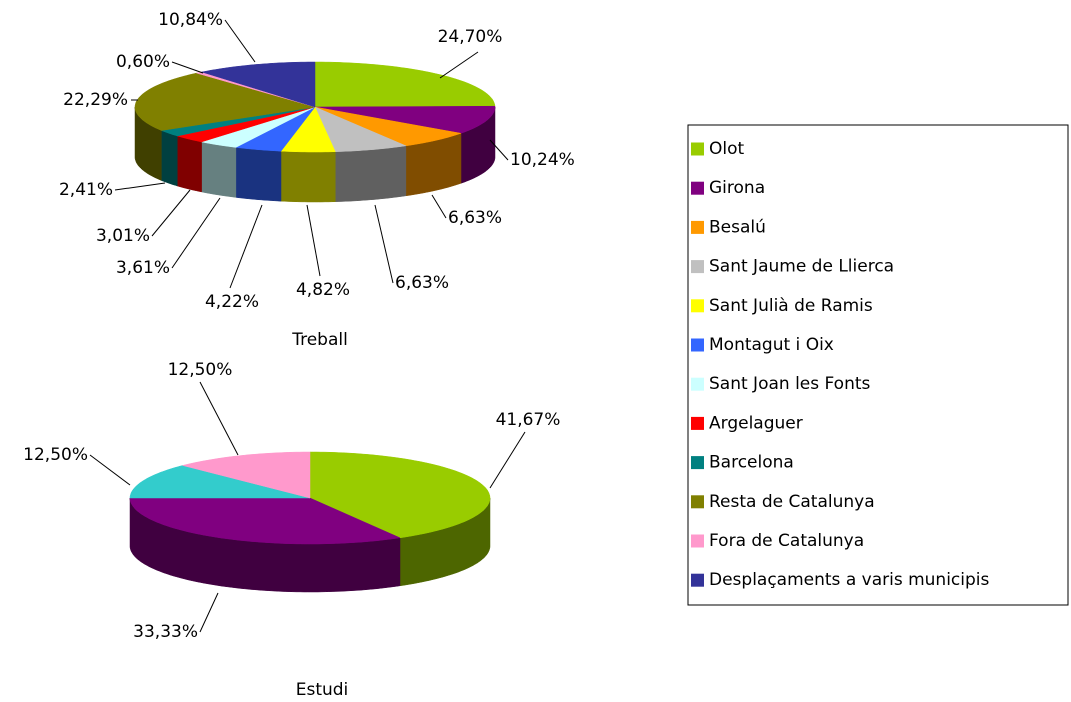 The image size is (1071, 702). Describe the element at coordinates (737, 227) in the screenshot. I see `legend-label: Besalú` at that location.